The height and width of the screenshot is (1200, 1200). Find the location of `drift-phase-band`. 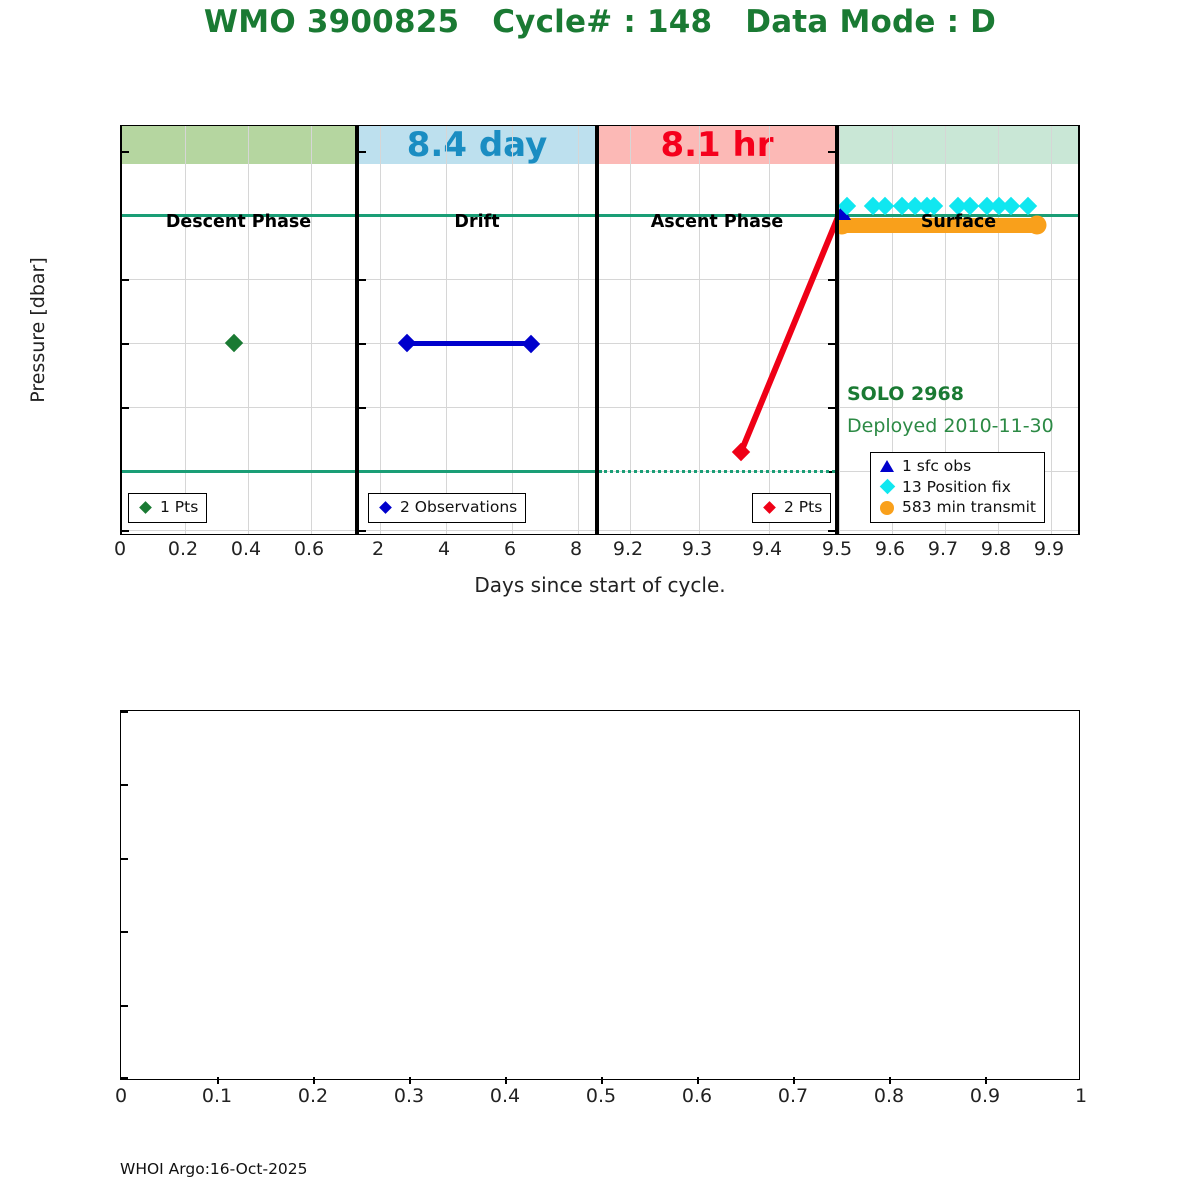

drift-phase-band is located at coordinates (477, 145).